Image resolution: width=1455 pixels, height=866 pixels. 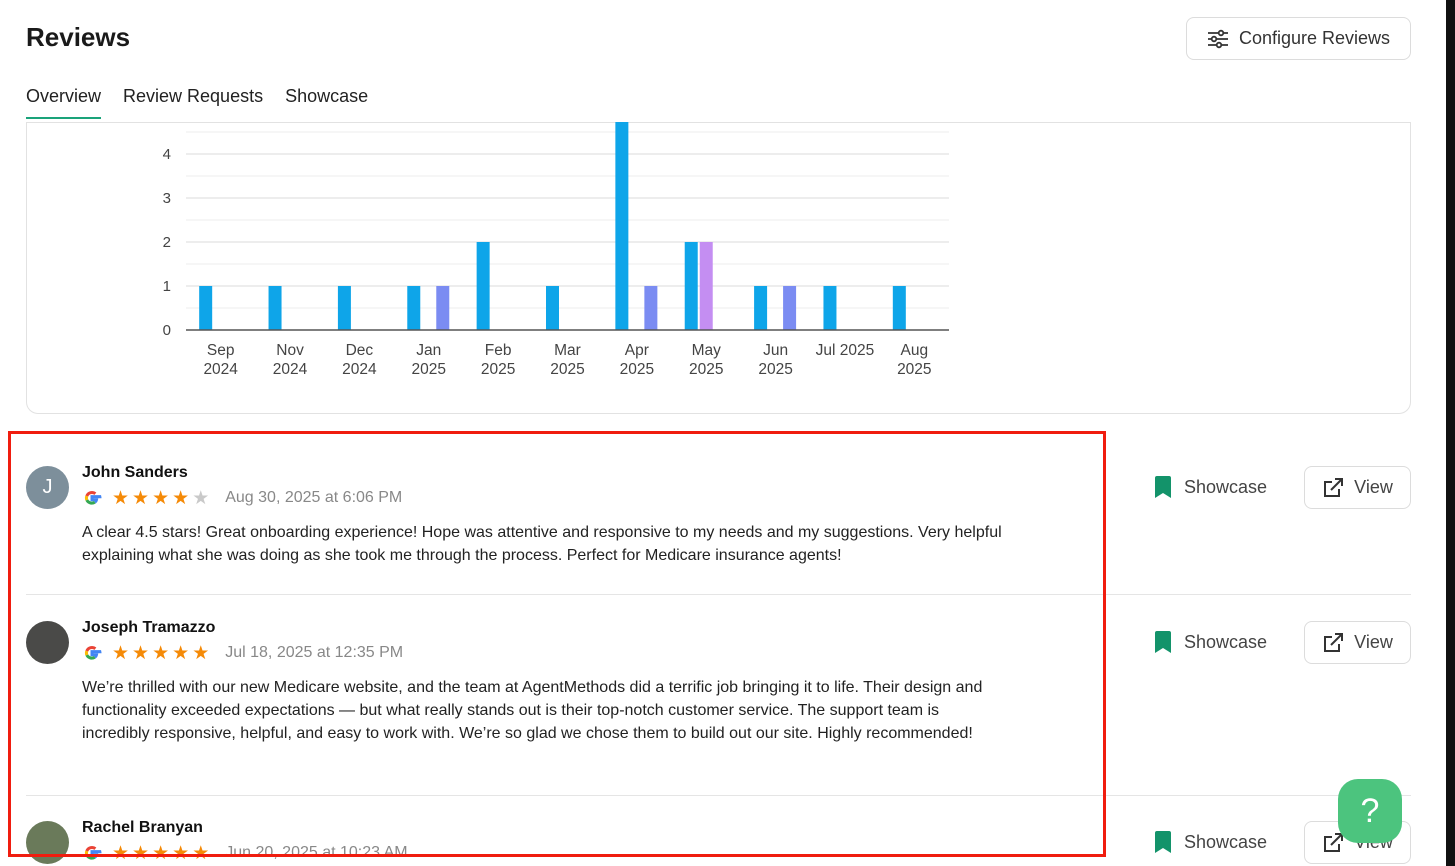 I want to click on tab-review-requests: Review Requests, so click(x=193, y=96).